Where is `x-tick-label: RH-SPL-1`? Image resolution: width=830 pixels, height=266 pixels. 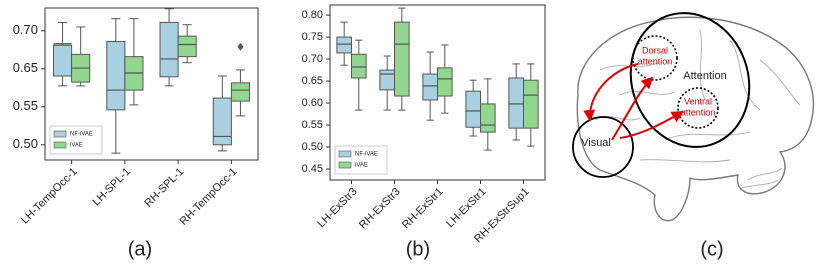 x-tick-label: RH-SPL-1 is located at coordinates (164, 188).